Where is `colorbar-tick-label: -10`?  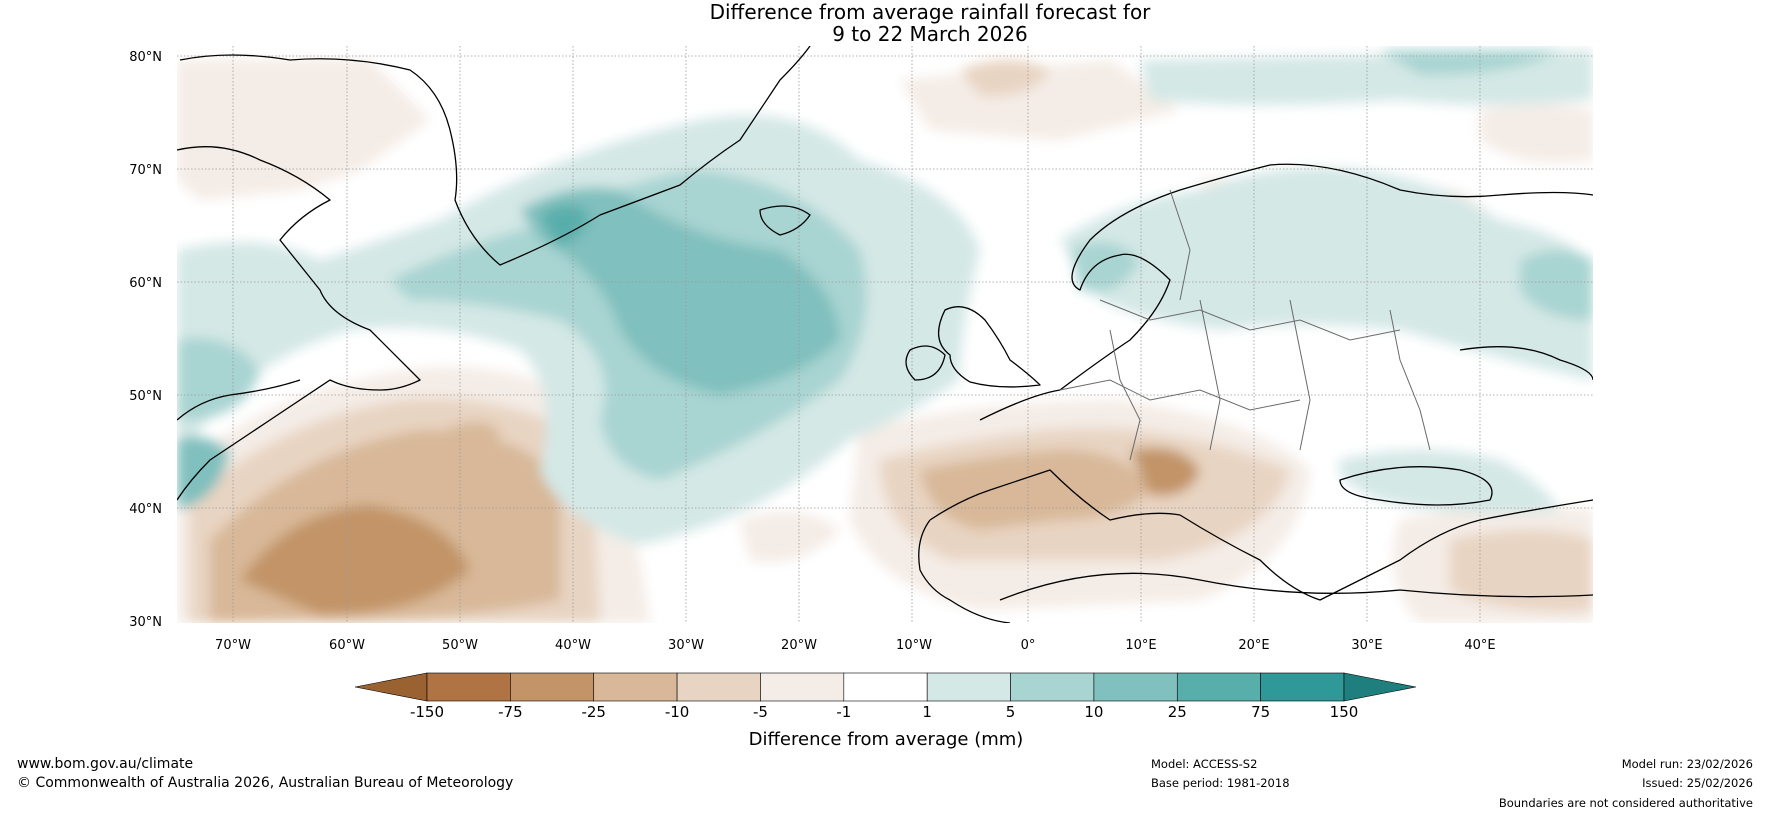 colorbar-tick-label: -10 is located at coordinates (677, 712).